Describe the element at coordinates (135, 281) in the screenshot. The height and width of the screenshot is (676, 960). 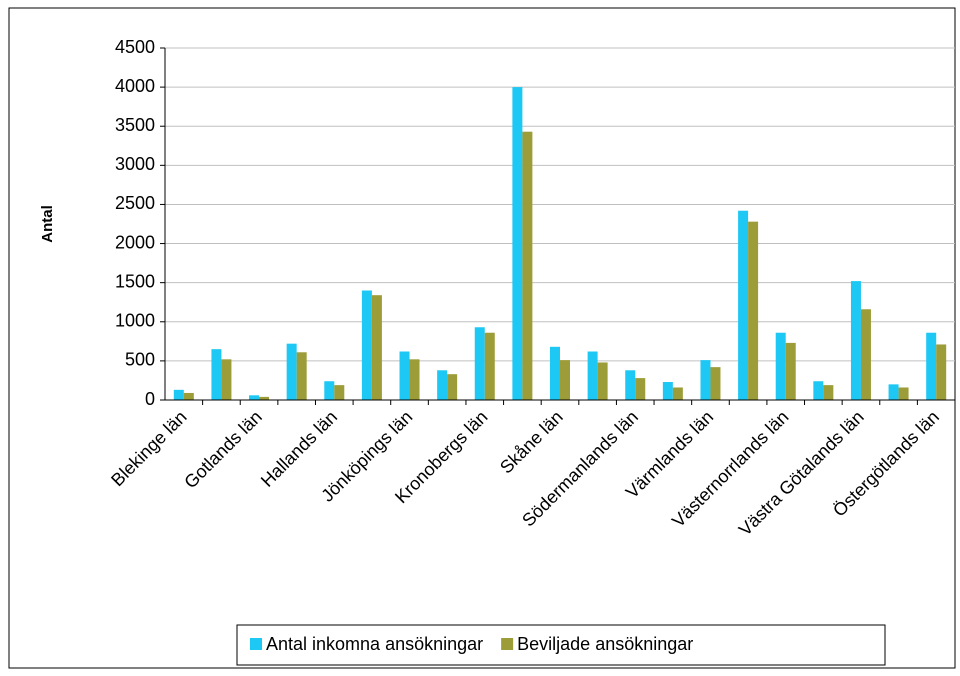
I see `y-tick-label: 1500` at that location.